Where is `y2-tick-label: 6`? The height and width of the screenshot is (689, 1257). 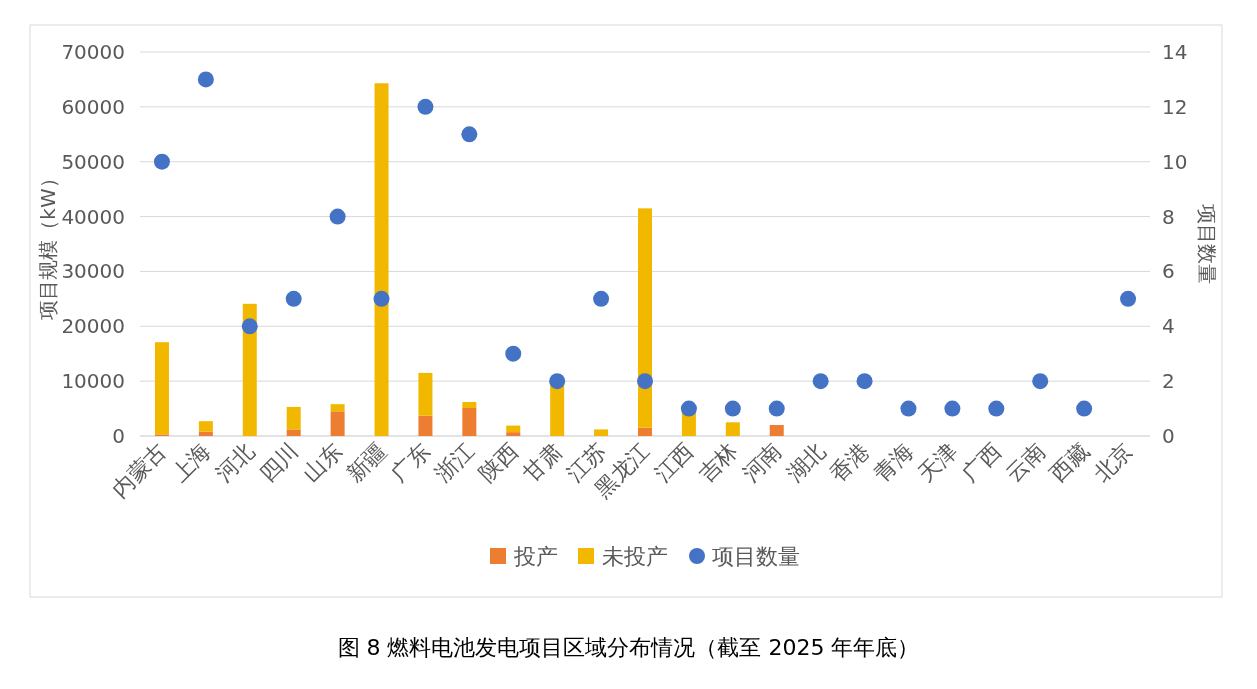 y2-tick-label: 6 is located at coordinates (1168, 271).